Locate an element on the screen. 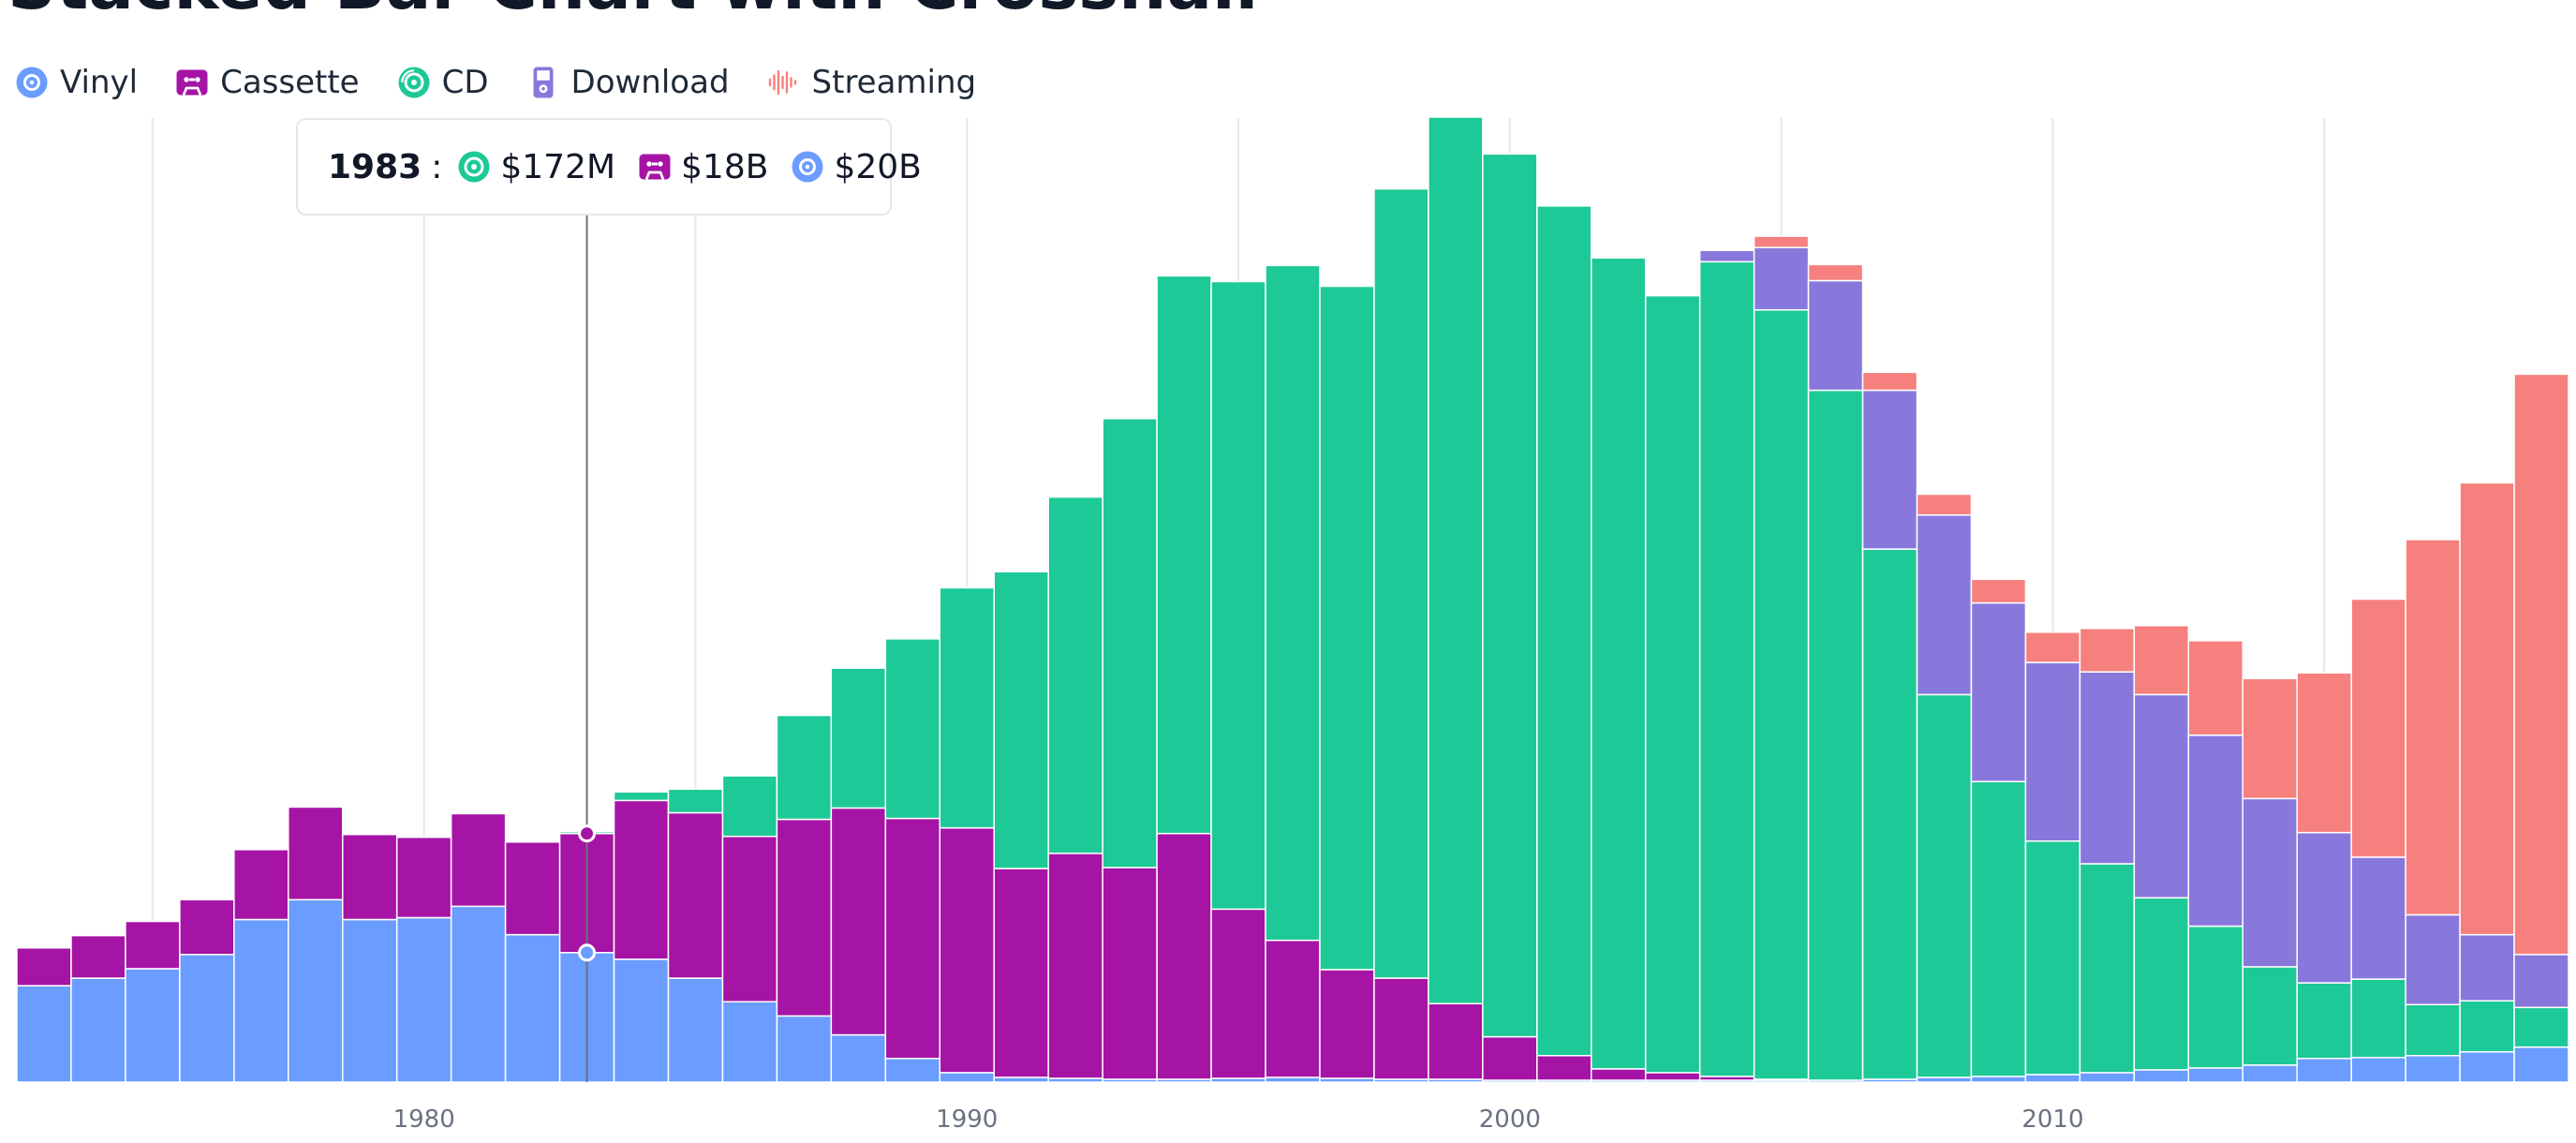 The height and width of the screenshot is (1143, 2576). download-icon is located at coordinates (543, 82).